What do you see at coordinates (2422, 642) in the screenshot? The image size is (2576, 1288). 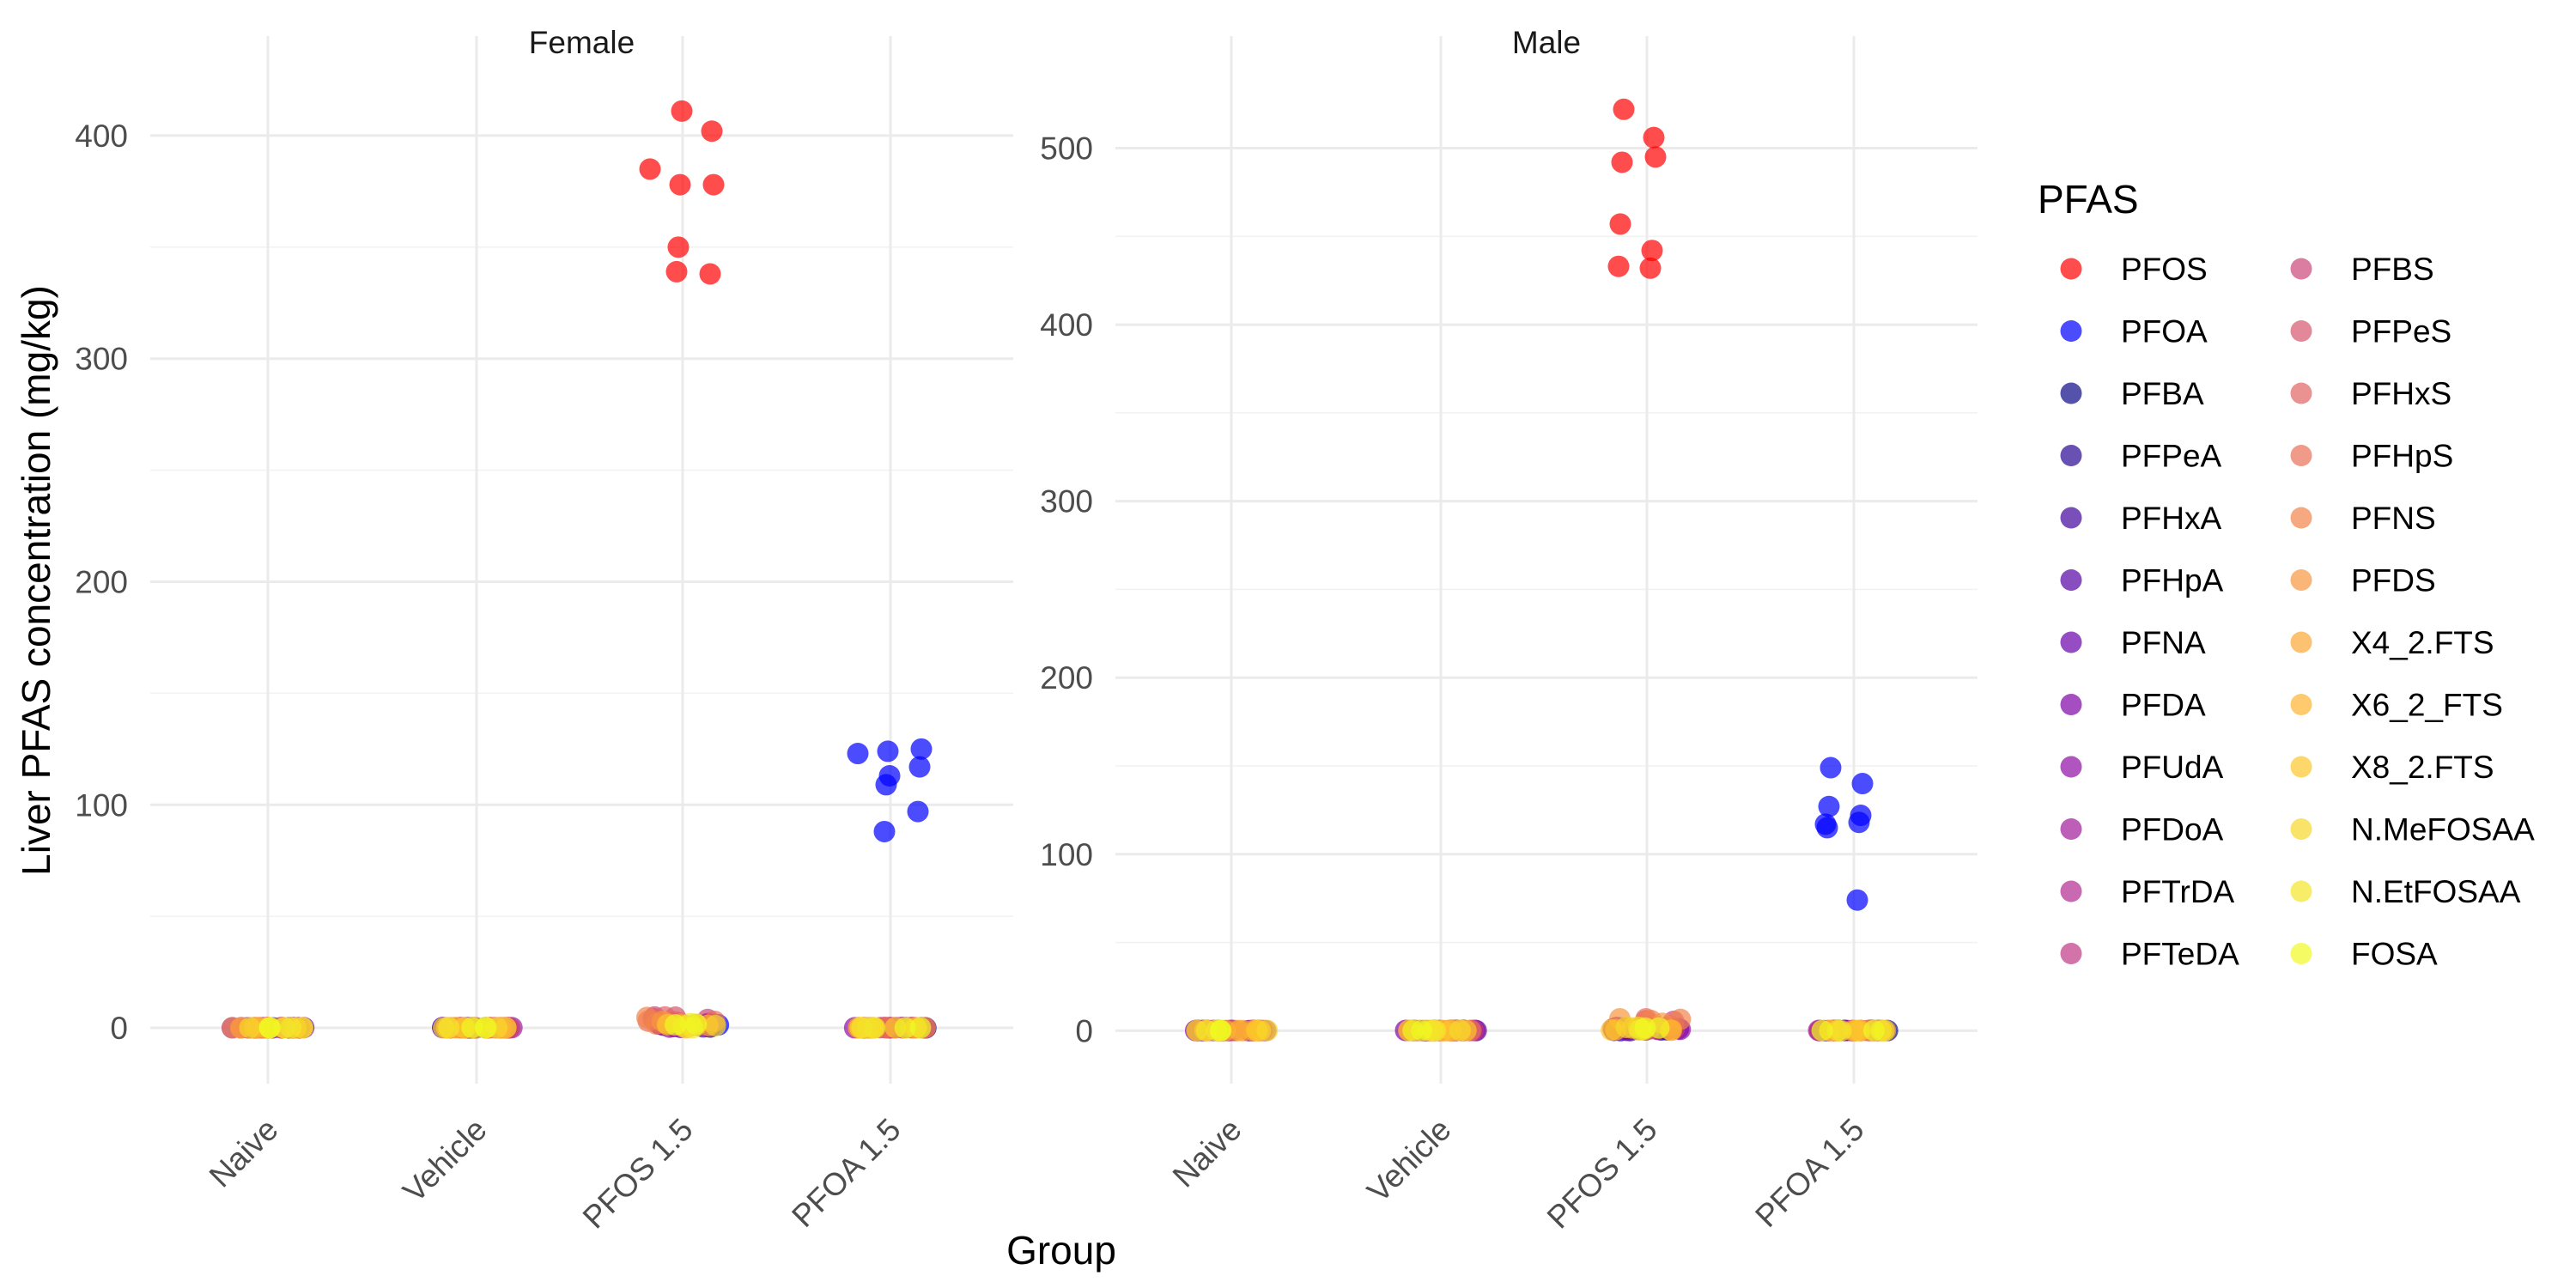 I see `legend-label: X4_2.FTS` at bounding box center [2422, 642].